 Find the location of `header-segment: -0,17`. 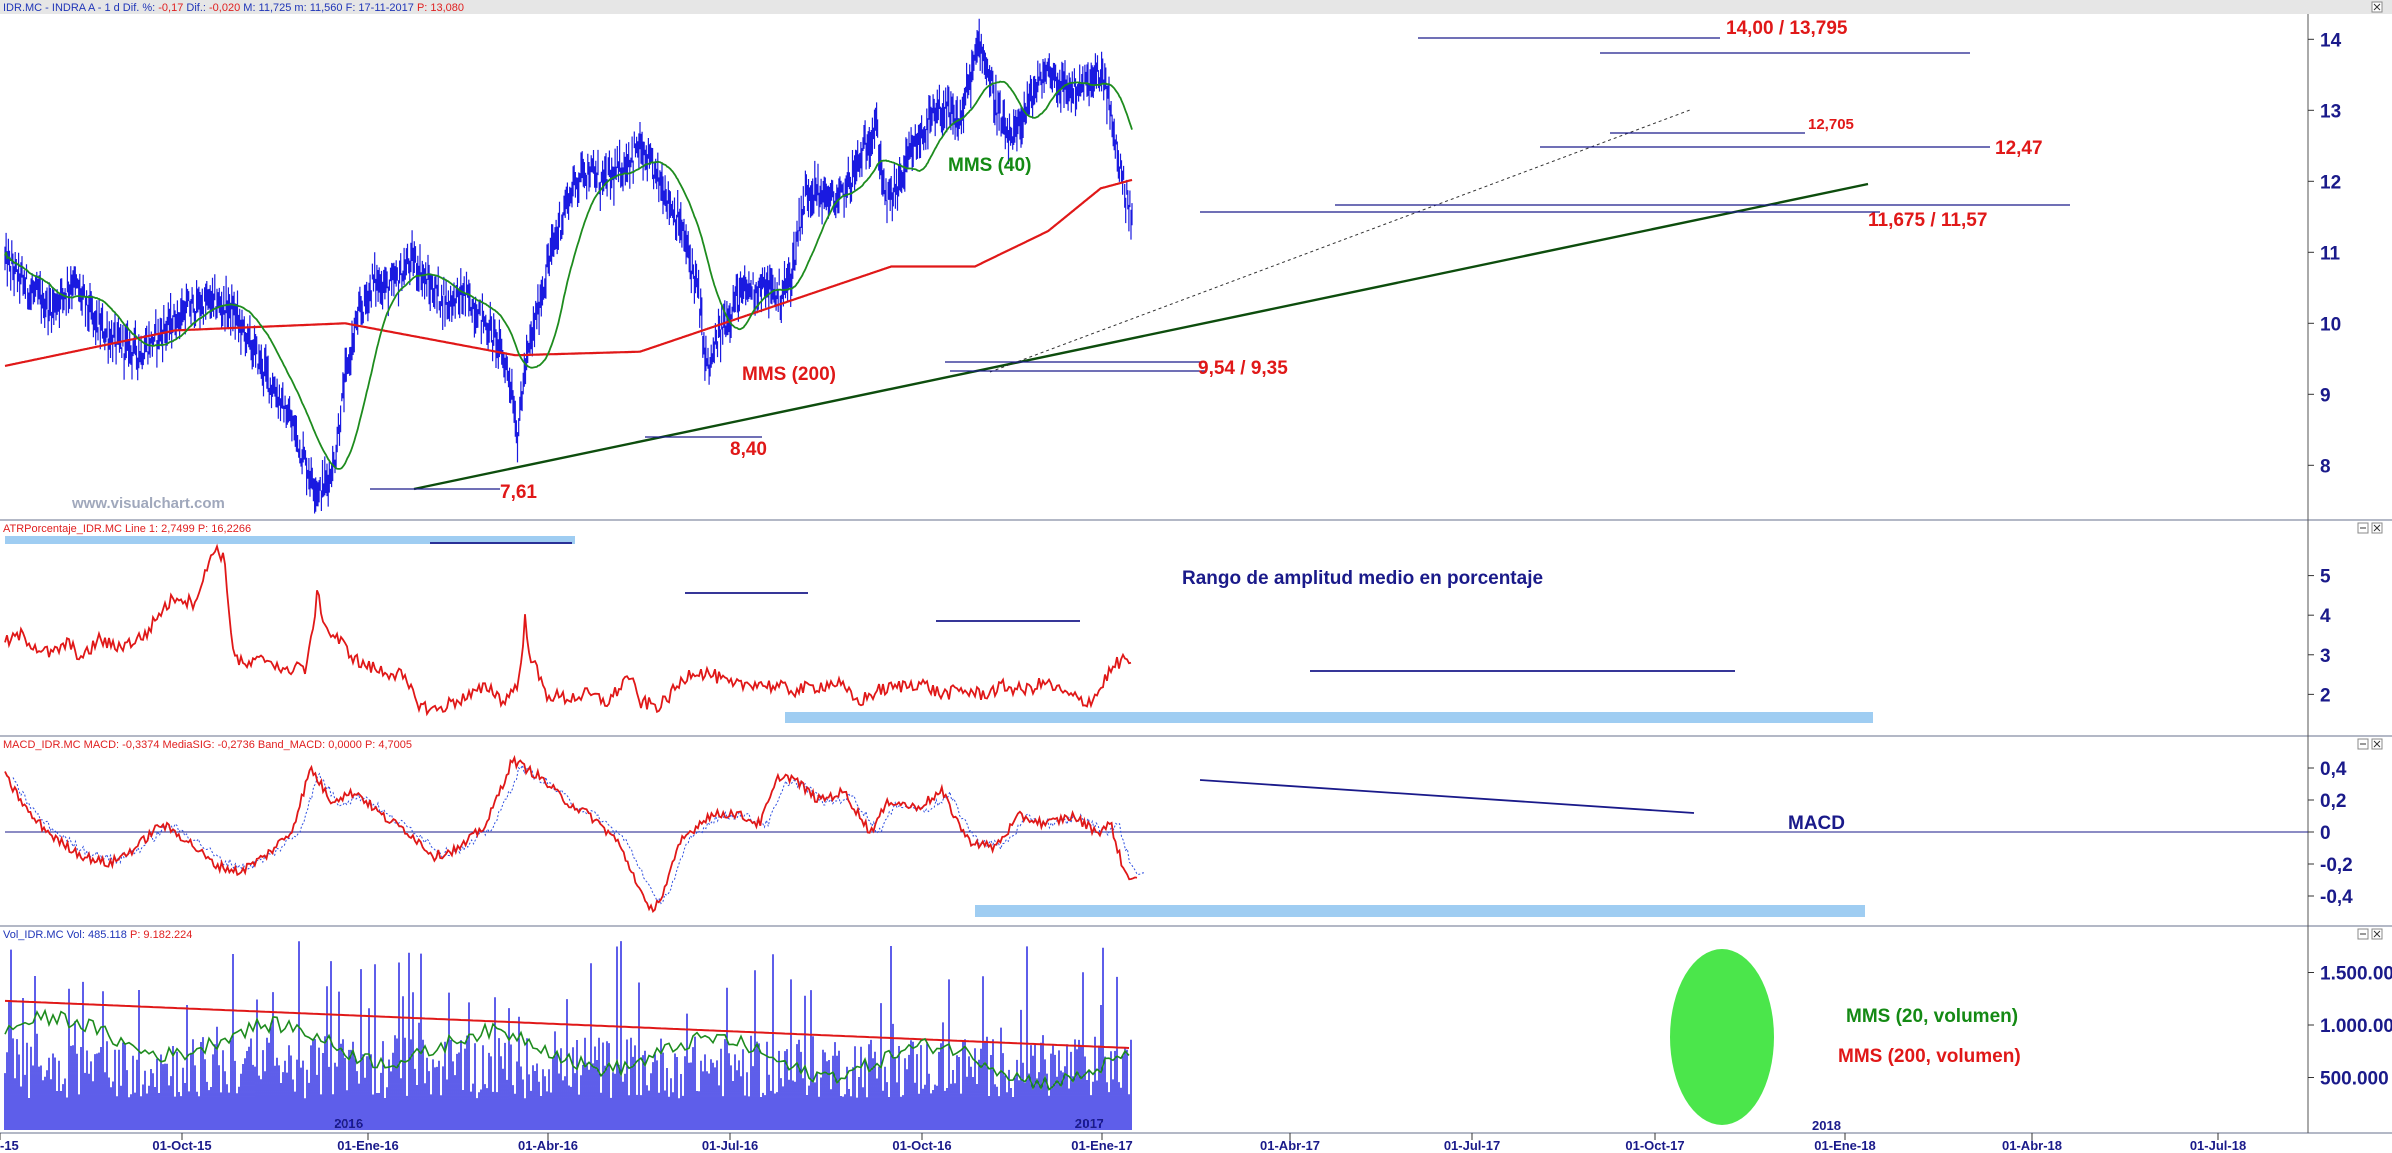

header-segment: -0,17 is located at coordinates (170, 8).